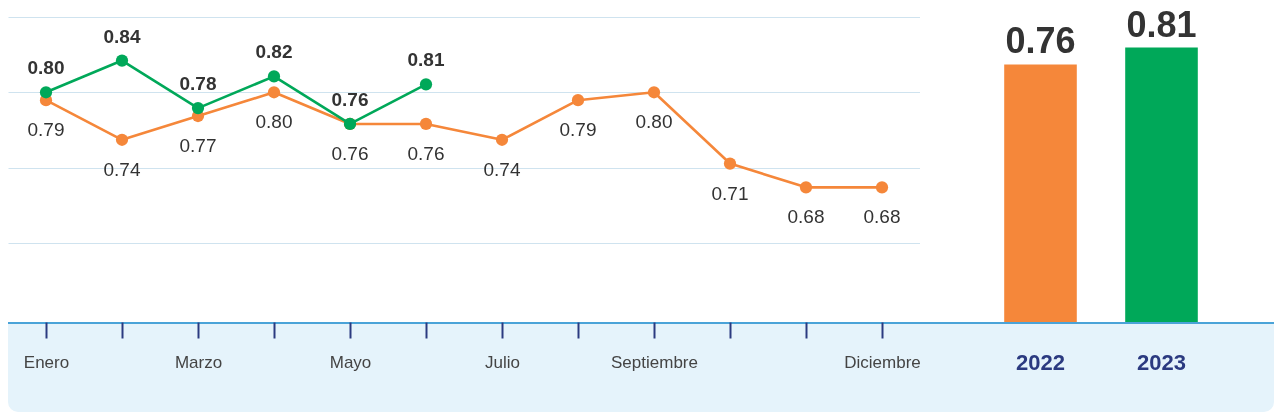 This screenshot has height=412, width=1274. I want to click on data-label: 0.78, so click(198, 84).